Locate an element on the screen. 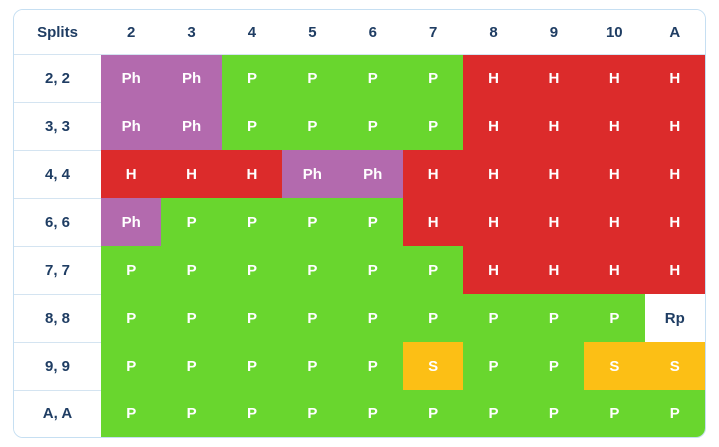  table-row: 8, 8 P P P P P P P P P Rp is located at coordinates (359, 318).